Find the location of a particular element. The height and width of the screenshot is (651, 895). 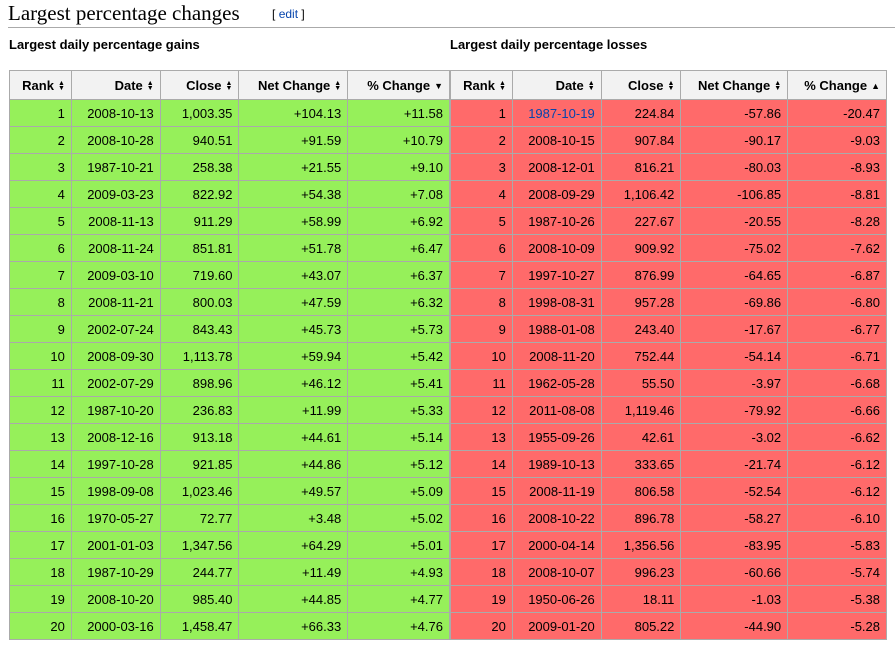

losses-cell-close: 55.50 is located at coordinates (641, 383).